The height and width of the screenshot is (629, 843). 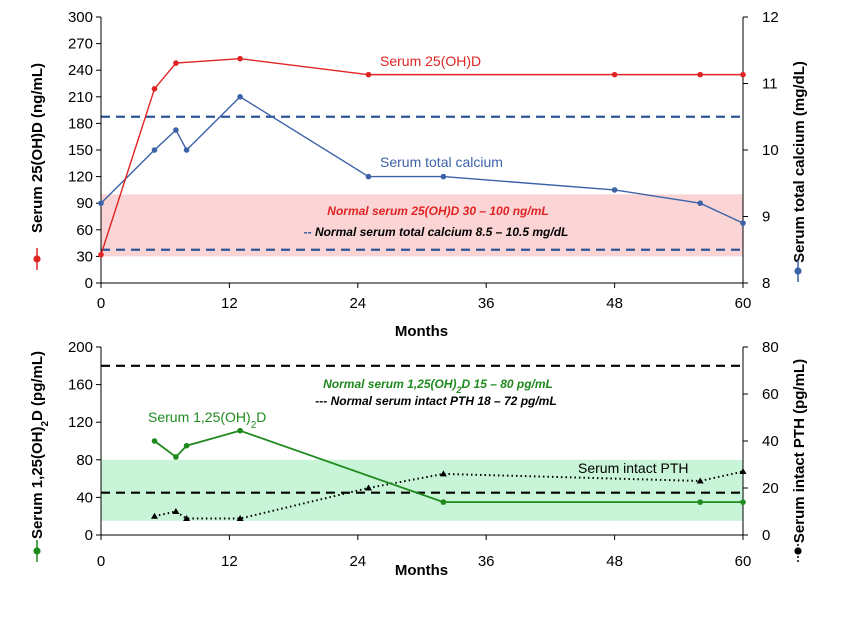 I want to click on y-tick-label-left: 80, so click(x=84, y=460).